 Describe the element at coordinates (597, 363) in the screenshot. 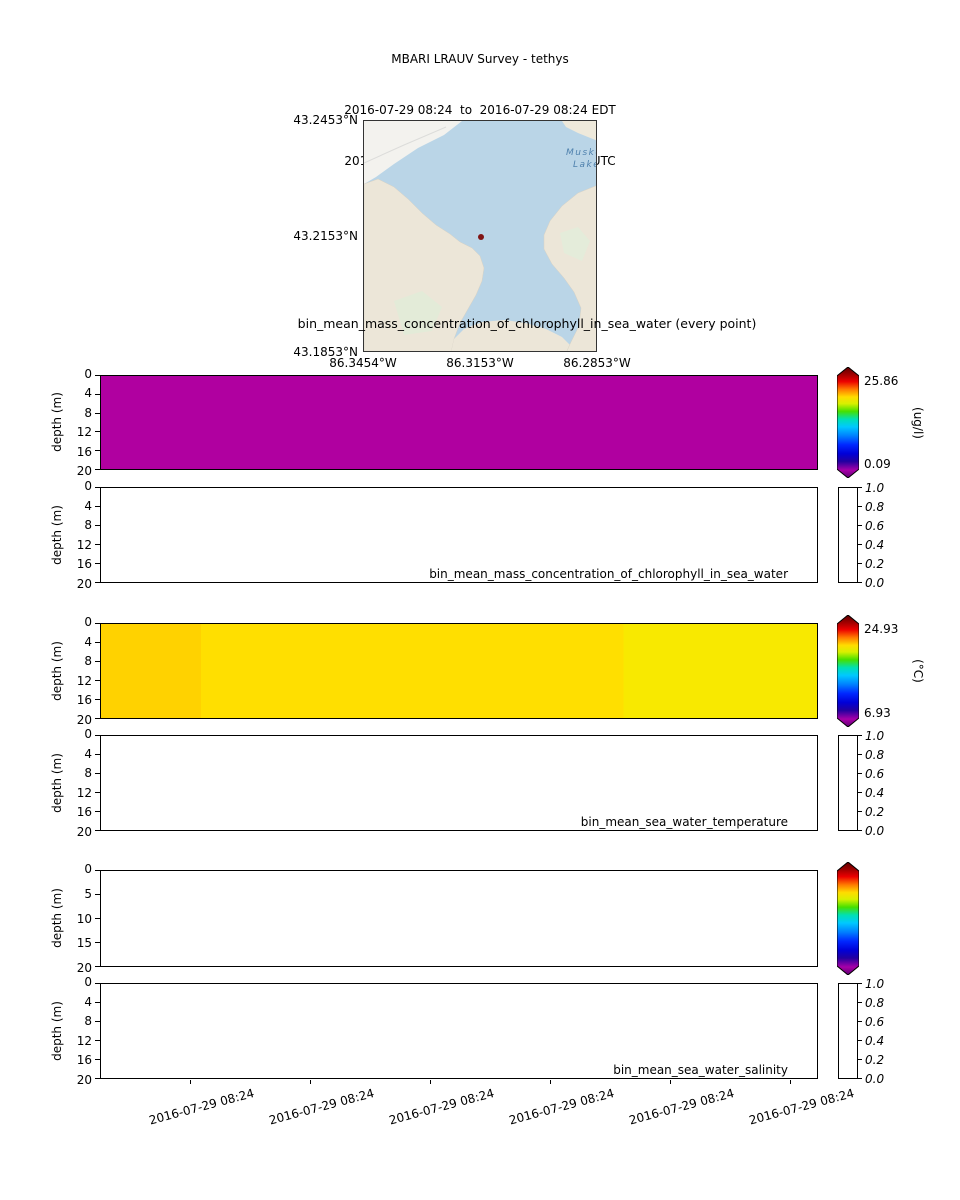

I see `map-lon-label-right: 86.2853°W` at that location.